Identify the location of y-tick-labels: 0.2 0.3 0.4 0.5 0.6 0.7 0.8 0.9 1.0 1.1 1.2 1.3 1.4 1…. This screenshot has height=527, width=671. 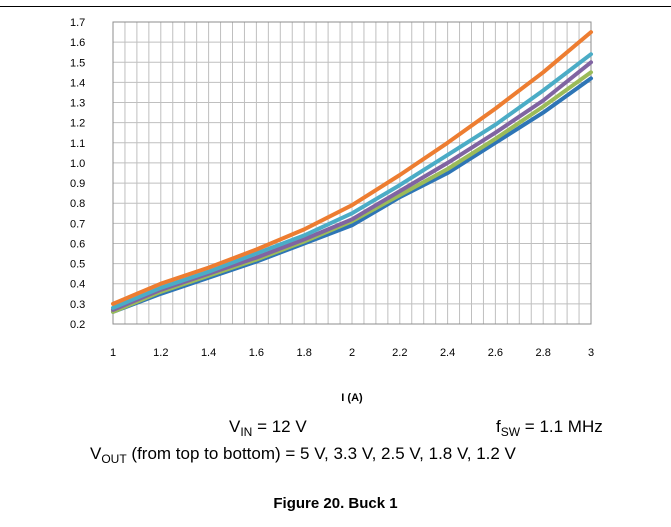
(77, 174).